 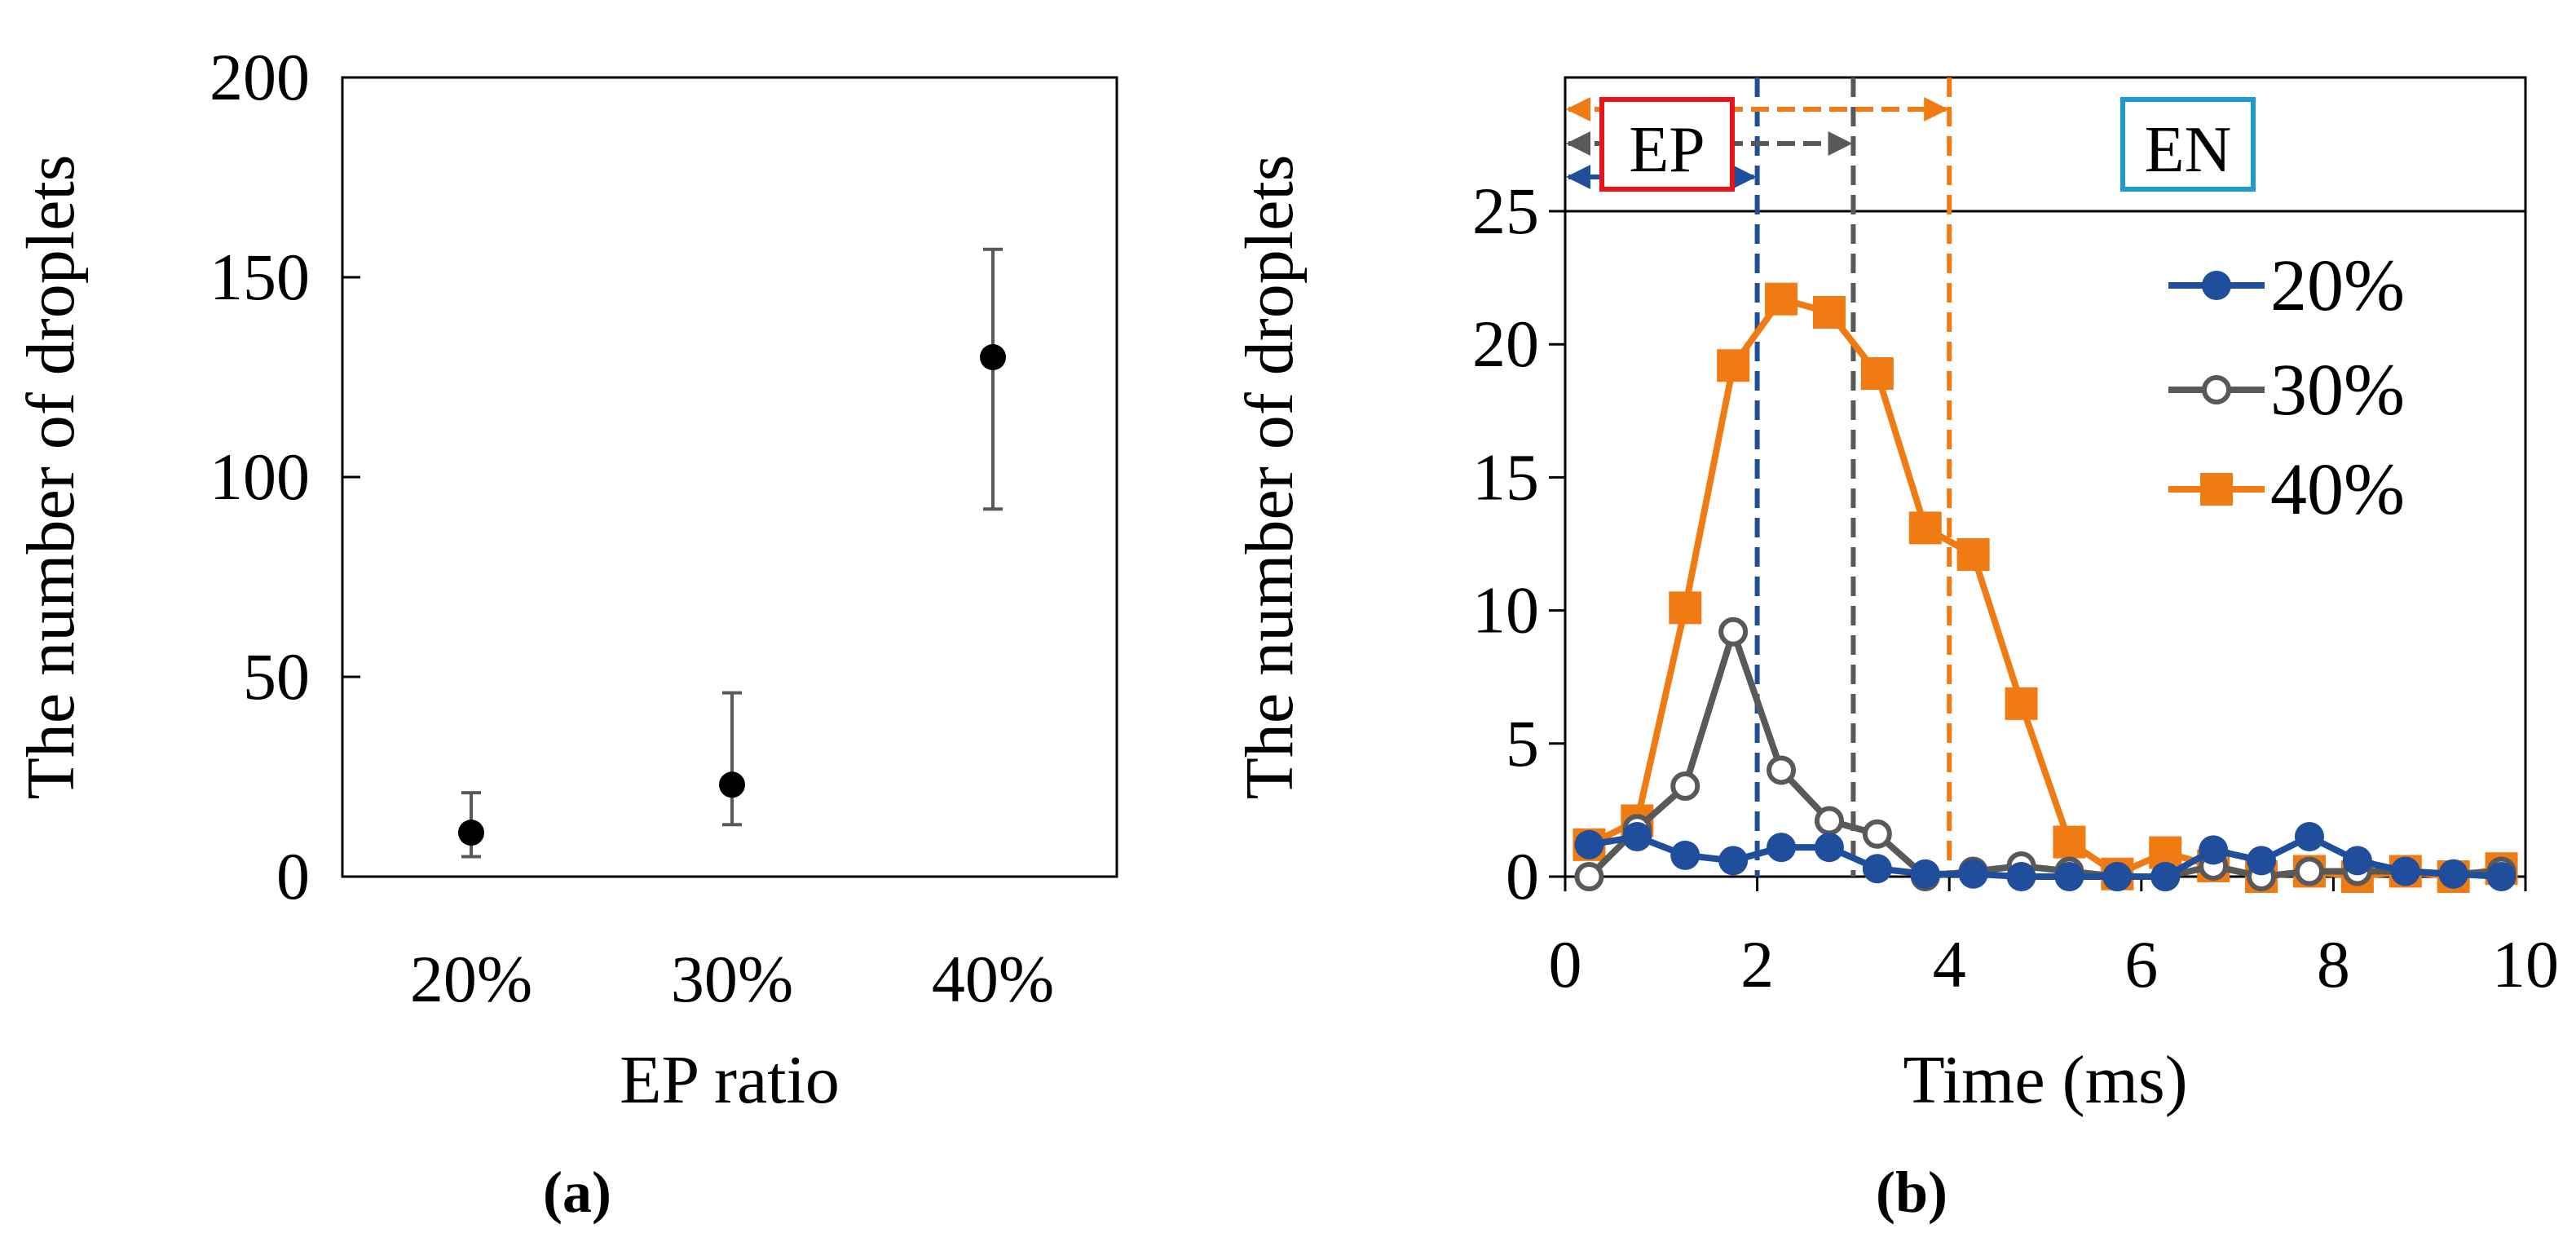 I want to click on b-series-line, so click(x=2044, y=754).